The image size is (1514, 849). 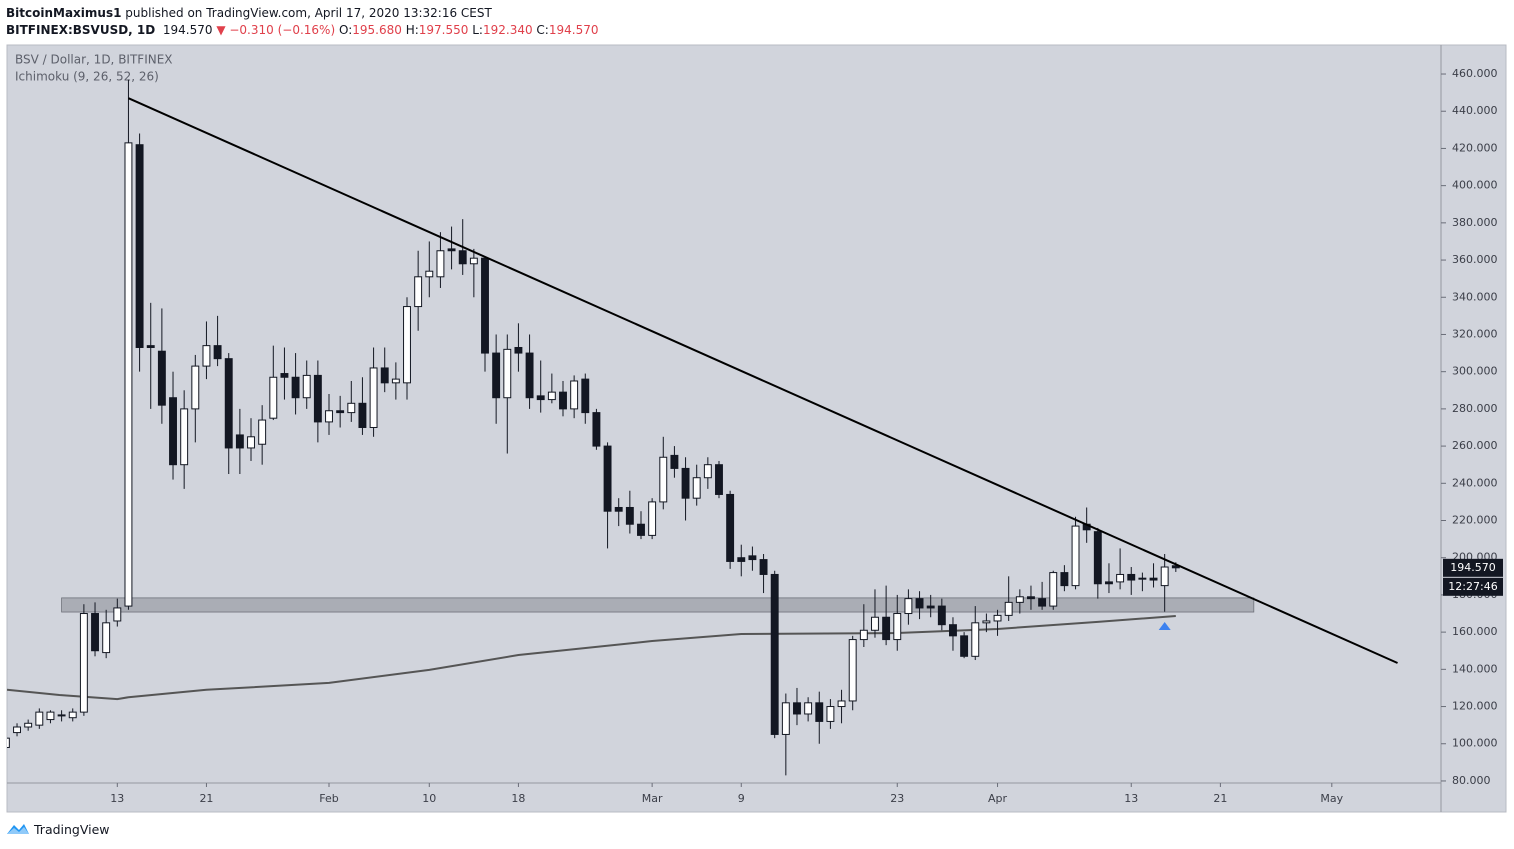 What do you see at coordinates (1475, 222) in the screenshot?
I see `y-tick-label: 380.000` at bounding box center [1475, 222].